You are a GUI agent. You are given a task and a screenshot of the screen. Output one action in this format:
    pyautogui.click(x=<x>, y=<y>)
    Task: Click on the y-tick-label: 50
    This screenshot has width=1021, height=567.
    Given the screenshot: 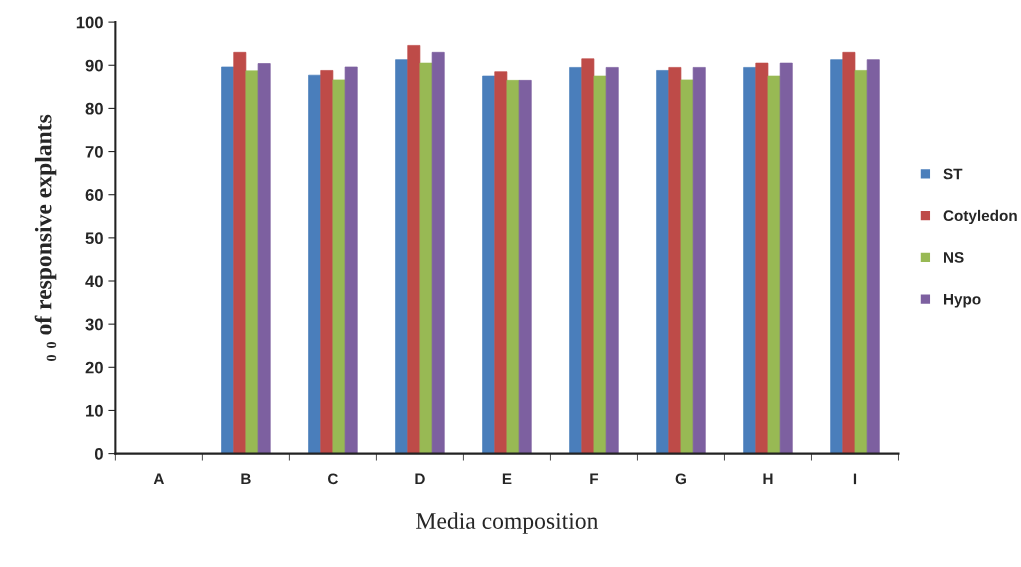 What is the action you would take?
    pyautogui.click(x=94, y=238)
    